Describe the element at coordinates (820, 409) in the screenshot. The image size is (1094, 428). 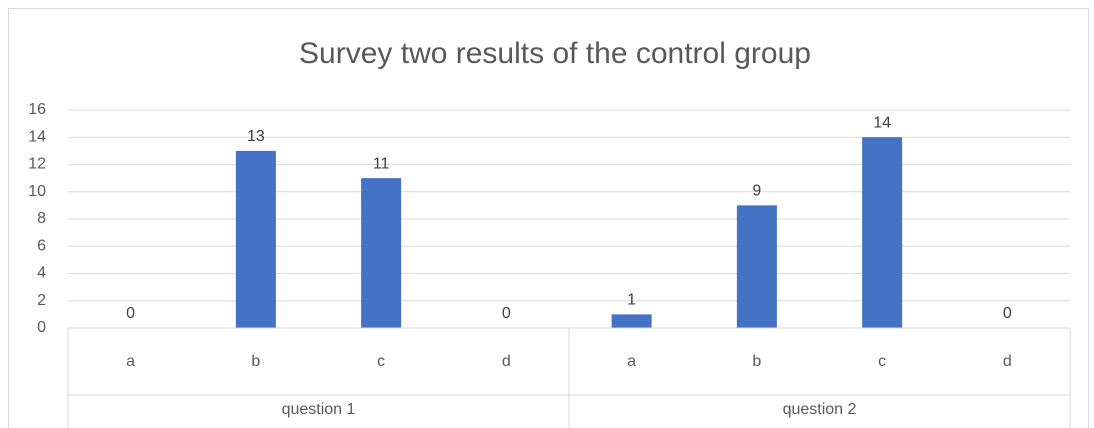
I see `group-label: question 2` at that location.